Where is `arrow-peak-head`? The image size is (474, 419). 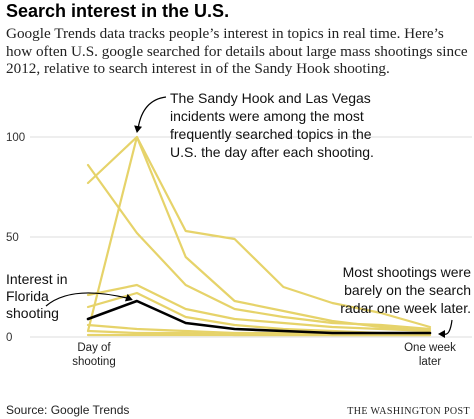 arrow-peak-head is located at coordinates (138, 129).